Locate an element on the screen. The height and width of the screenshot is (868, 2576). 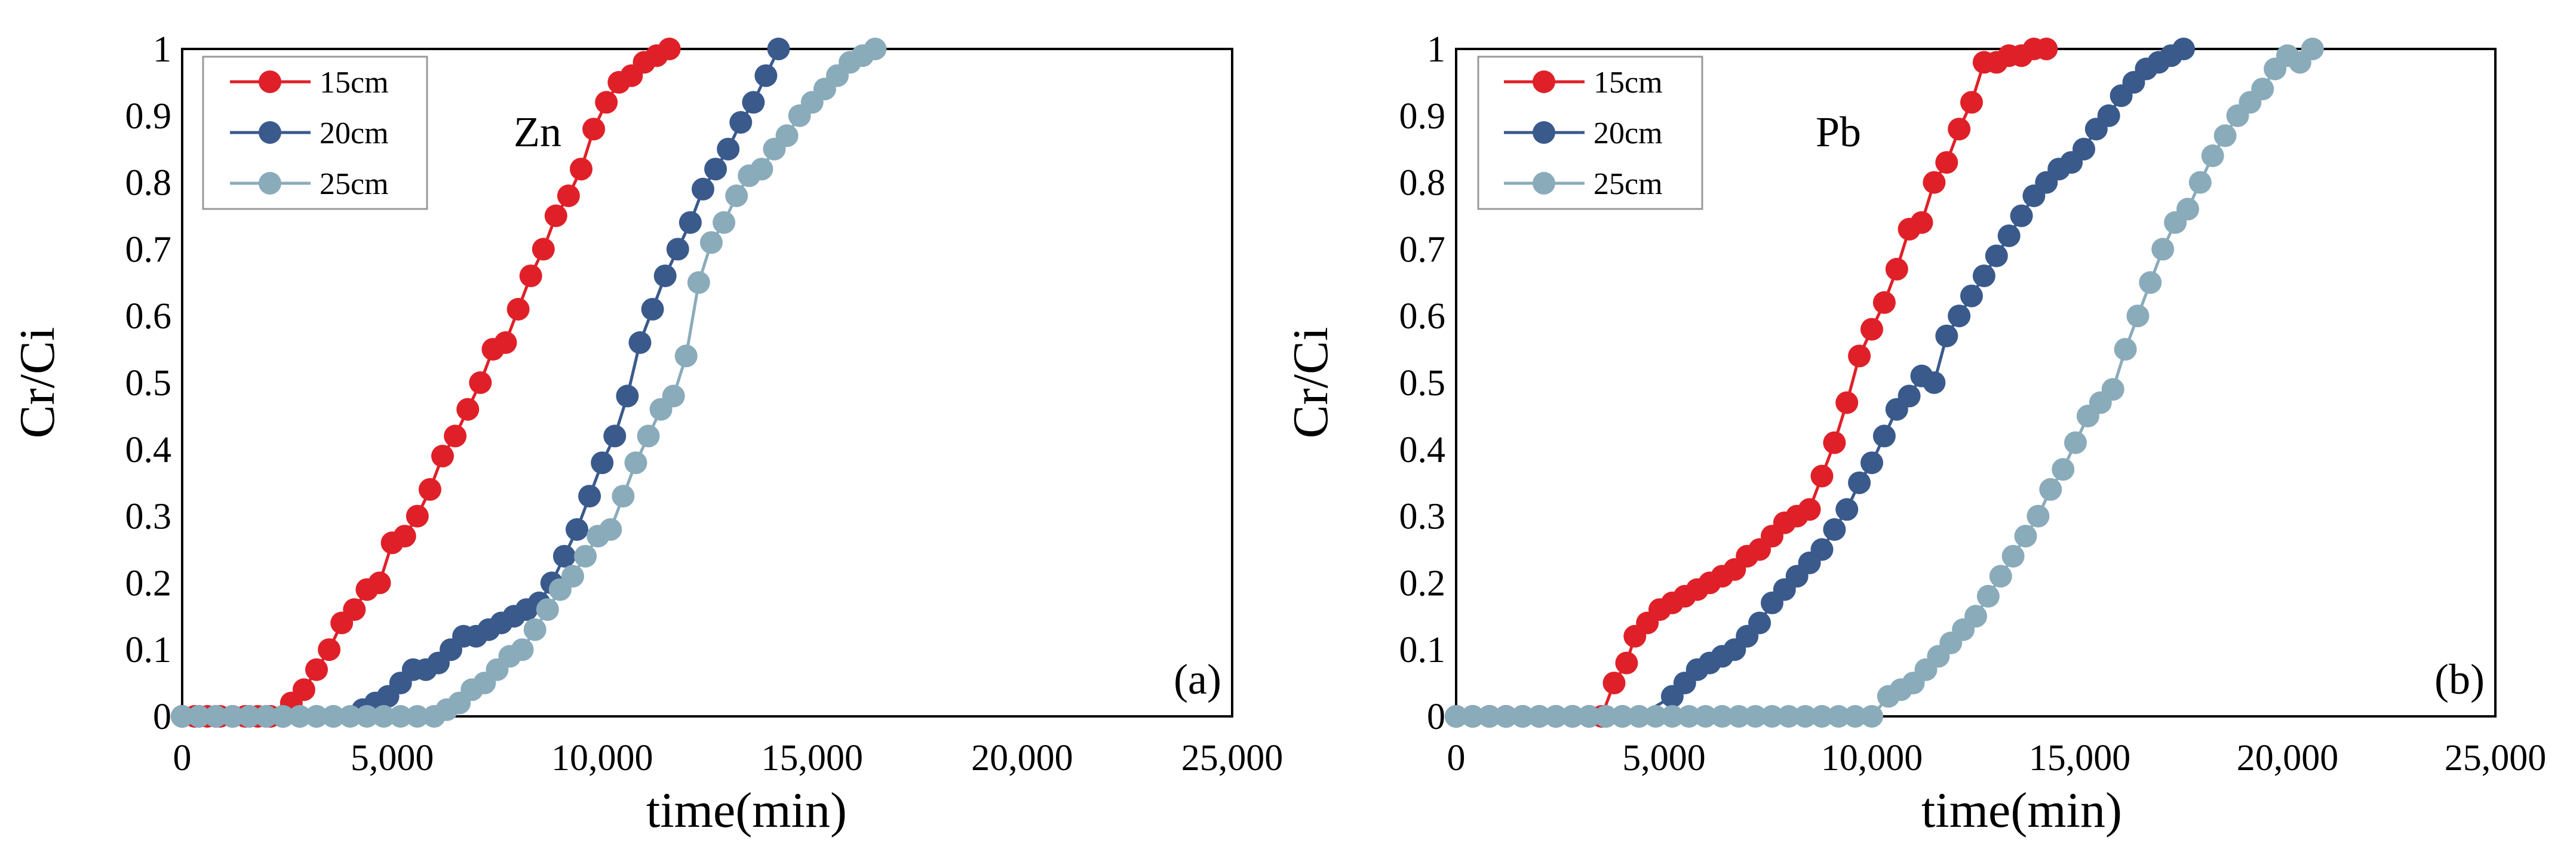
x-tick-label: 25,000 is located at coordinates (2496, 758).